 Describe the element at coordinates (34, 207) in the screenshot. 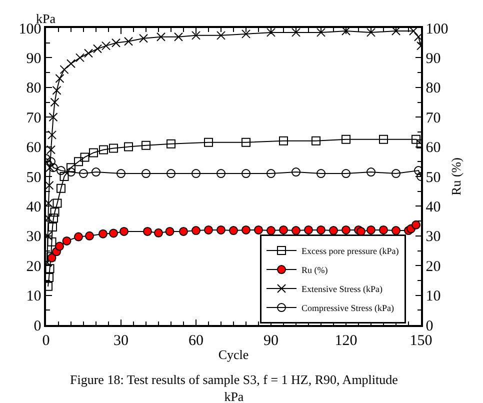

I see `y-tick-label: 40` at that location.